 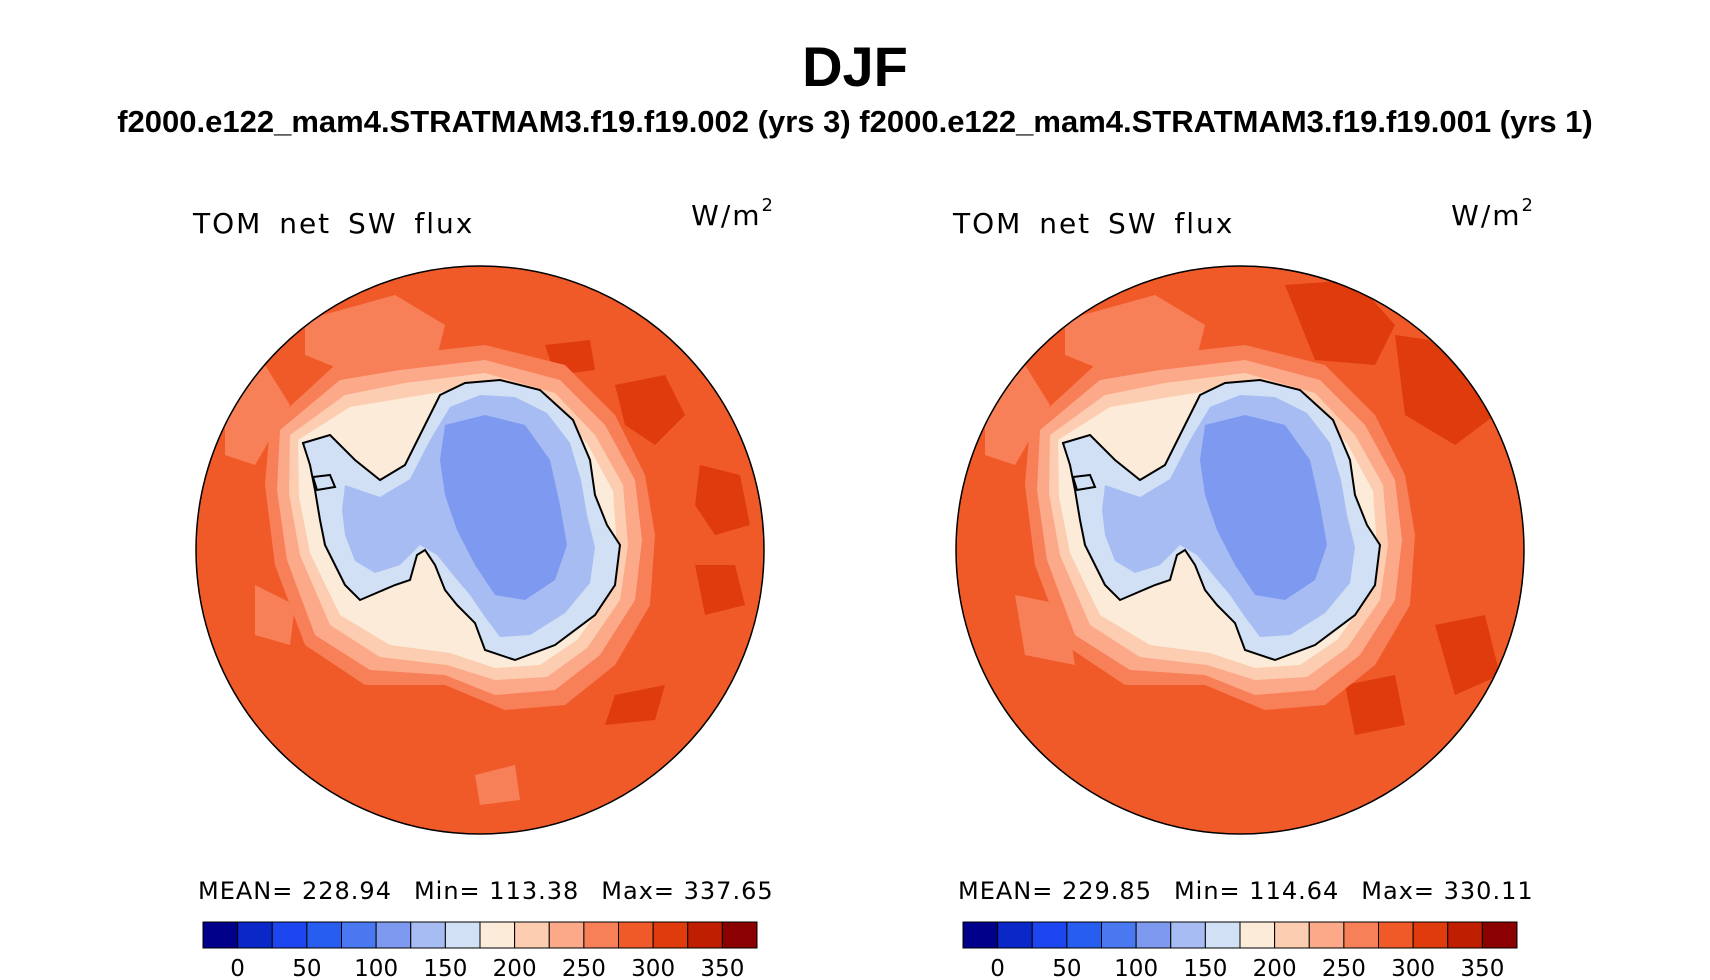 I want to click on stats-line: MEAN= 228.94 Min= 113.38 Max= 337.65, so click(x=488, y=891).